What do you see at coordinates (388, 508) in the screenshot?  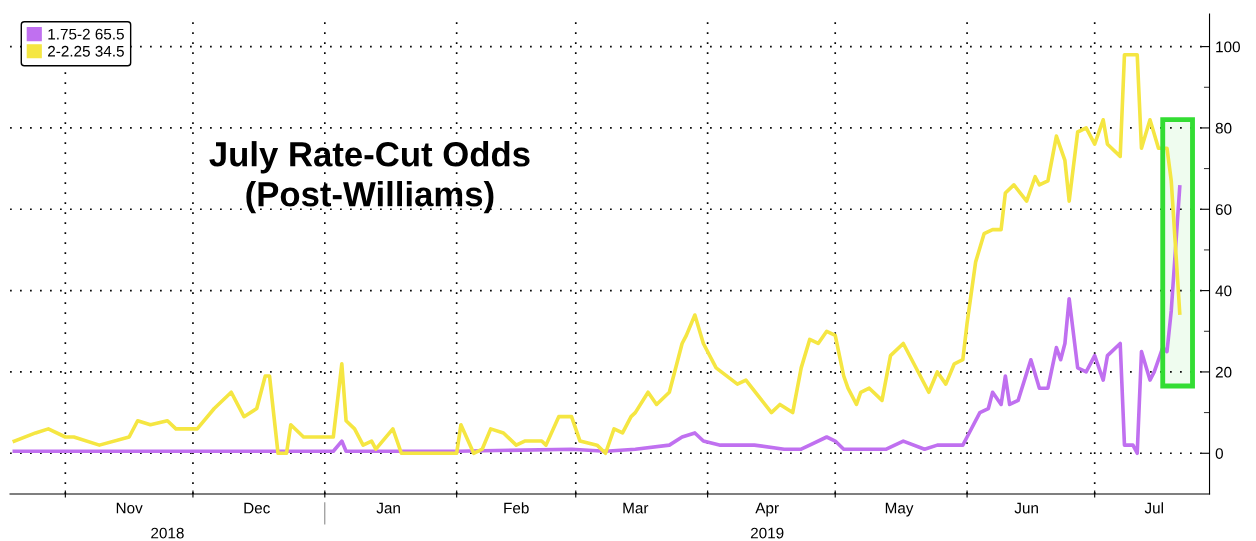 I see `x-tick-label: Jan` at bounding box center [388, 508].